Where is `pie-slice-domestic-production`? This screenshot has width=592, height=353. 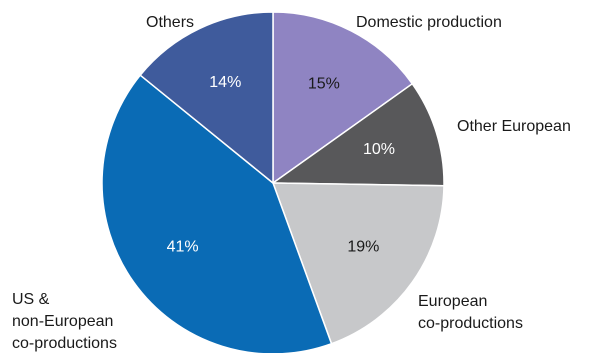 pie-slice-domestic-production is located at coordinates (343, 98).